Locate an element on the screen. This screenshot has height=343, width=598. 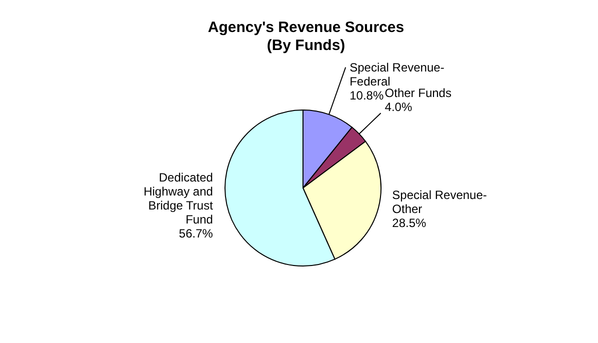
chart-subtitle: (By Funds) is located at coordinates (306, 45).